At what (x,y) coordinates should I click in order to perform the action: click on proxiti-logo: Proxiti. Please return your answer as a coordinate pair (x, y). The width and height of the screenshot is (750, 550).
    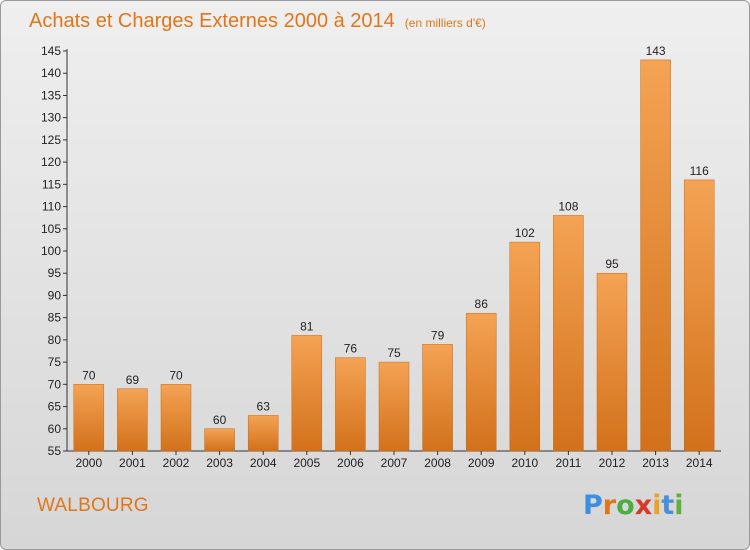
    Looking at the image, I should click on (633, 506).